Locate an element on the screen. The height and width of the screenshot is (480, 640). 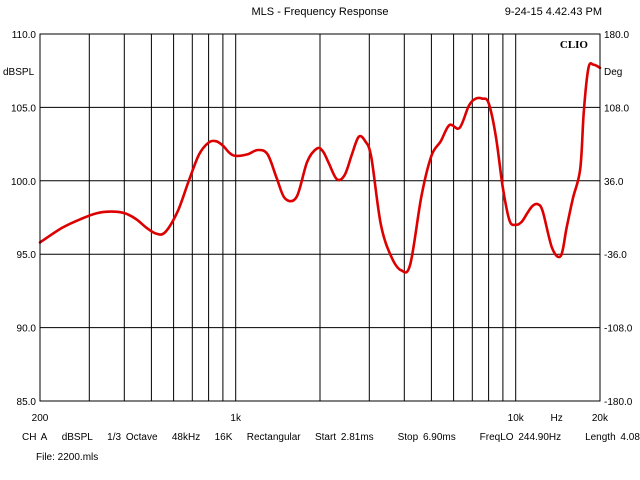
y-right-tick-label: 108.0 is located at coordinates (616, 108).